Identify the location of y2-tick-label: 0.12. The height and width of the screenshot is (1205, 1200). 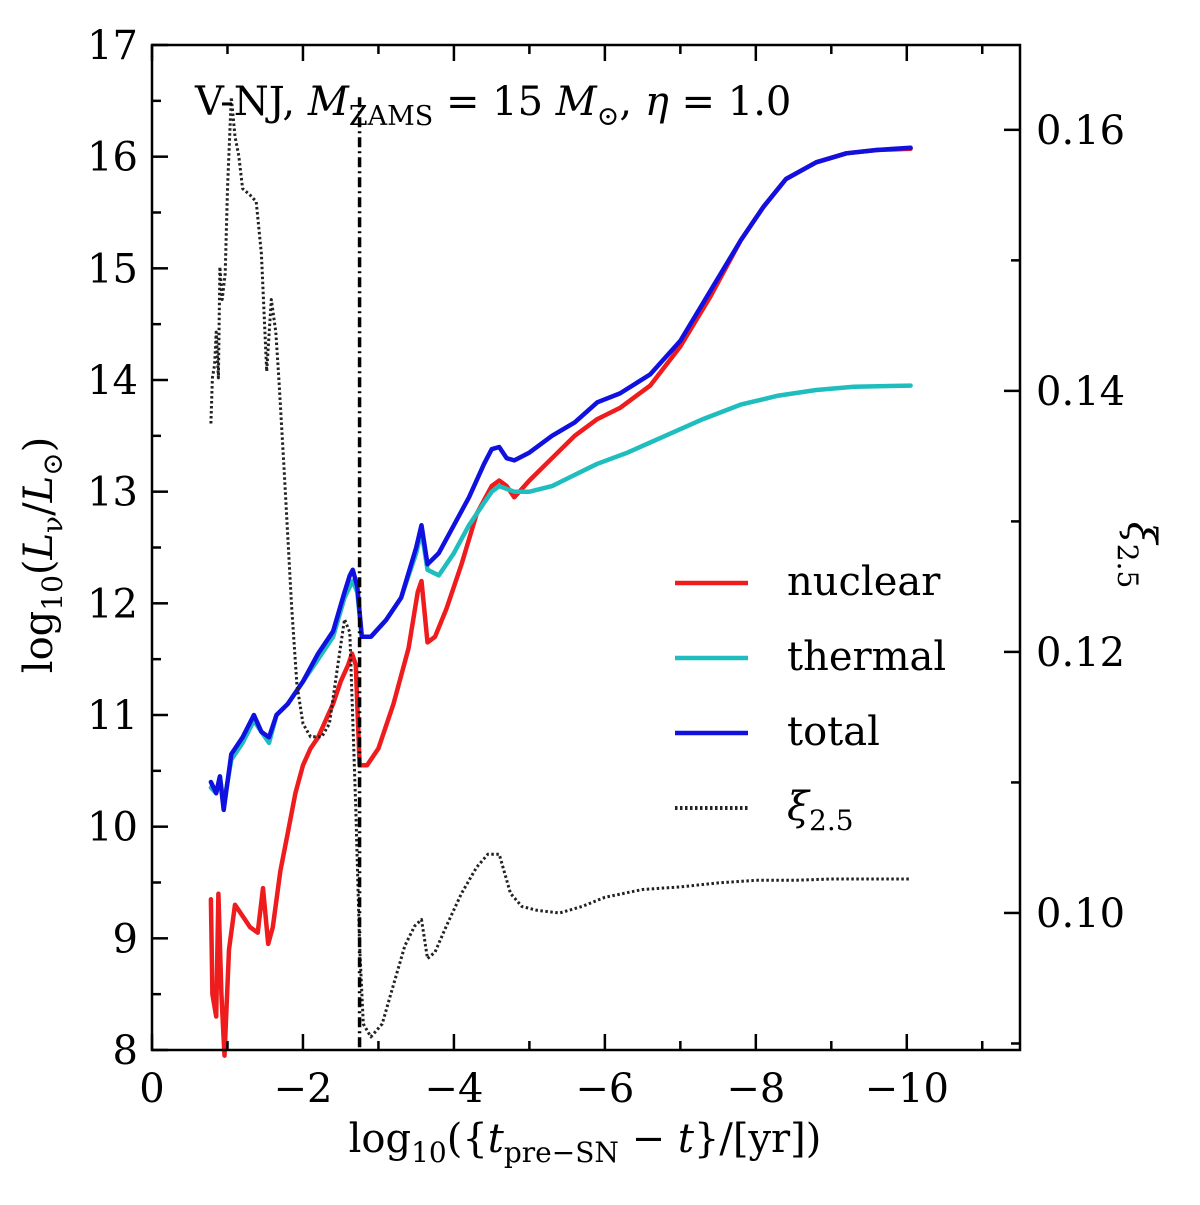
(1080, 653).